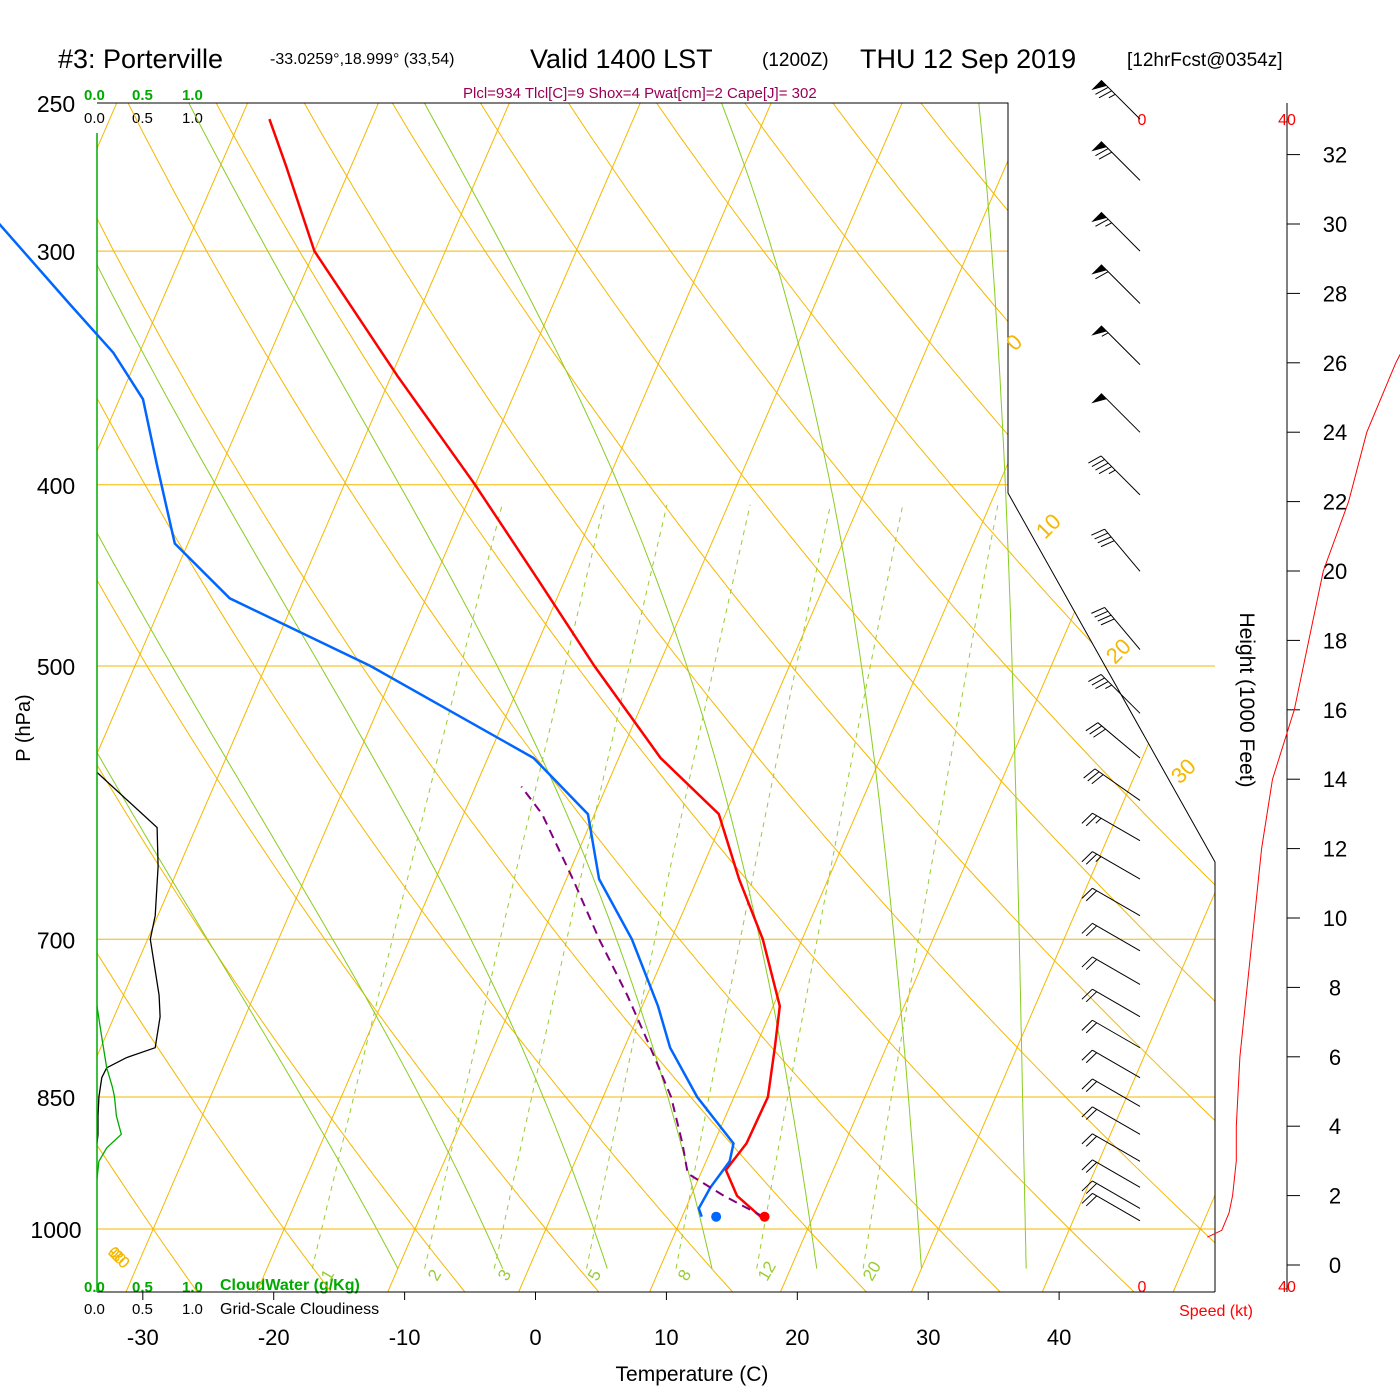 This screenshot has width=1400, height=1400. What do you see at coordinates (642, 1001) in the screenshot?
I see `parcel-line` at bounding box center [642, 1001].